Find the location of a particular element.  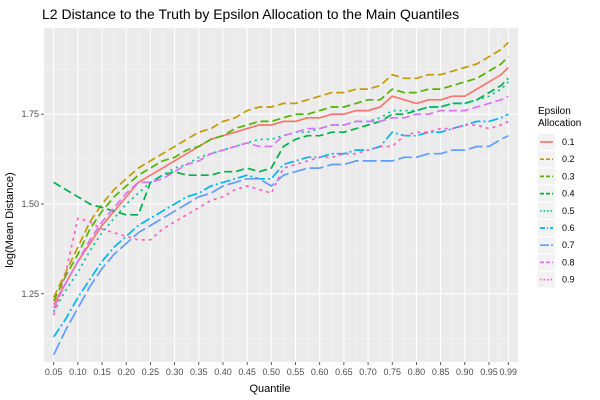

x-tick-label: 0.80 is located at coordinates (417, 372).